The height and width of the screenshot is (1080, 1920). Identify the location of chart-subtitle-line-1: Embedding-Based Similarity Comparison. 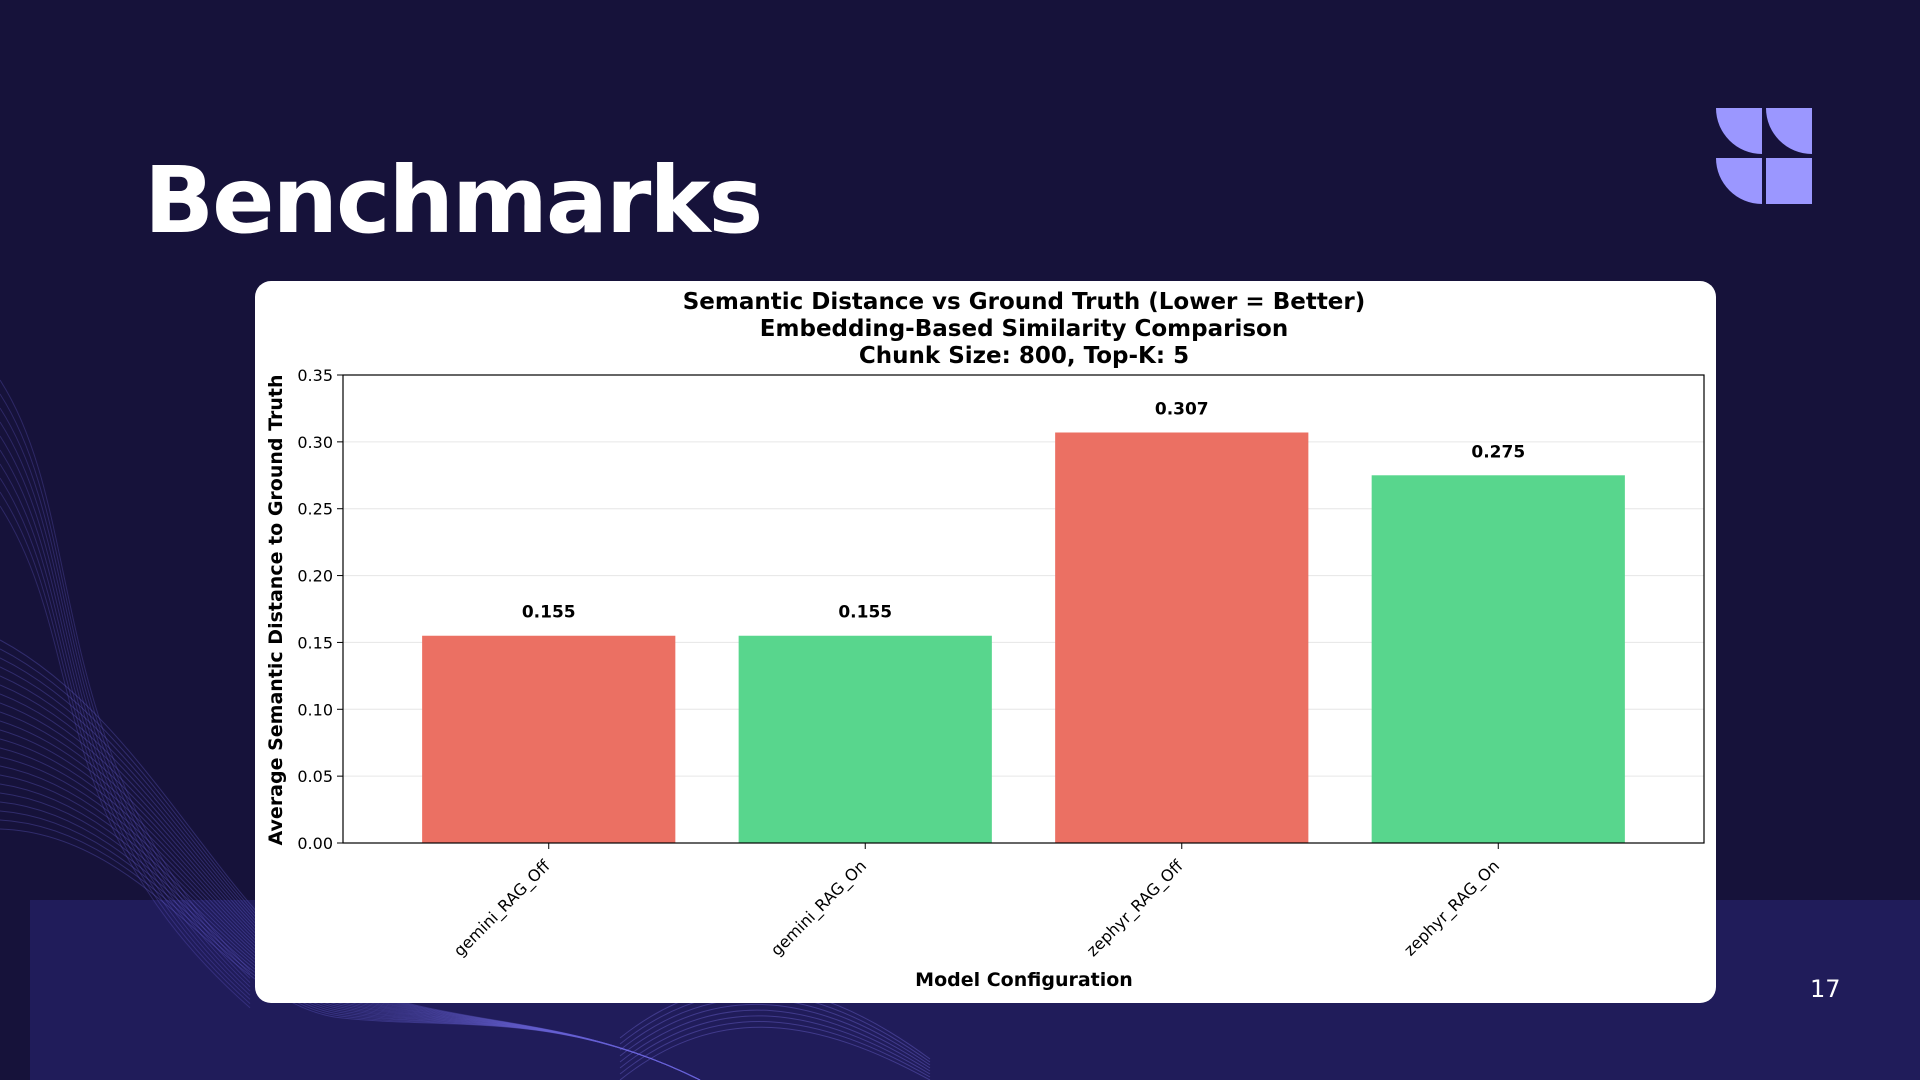
(1024, 329).